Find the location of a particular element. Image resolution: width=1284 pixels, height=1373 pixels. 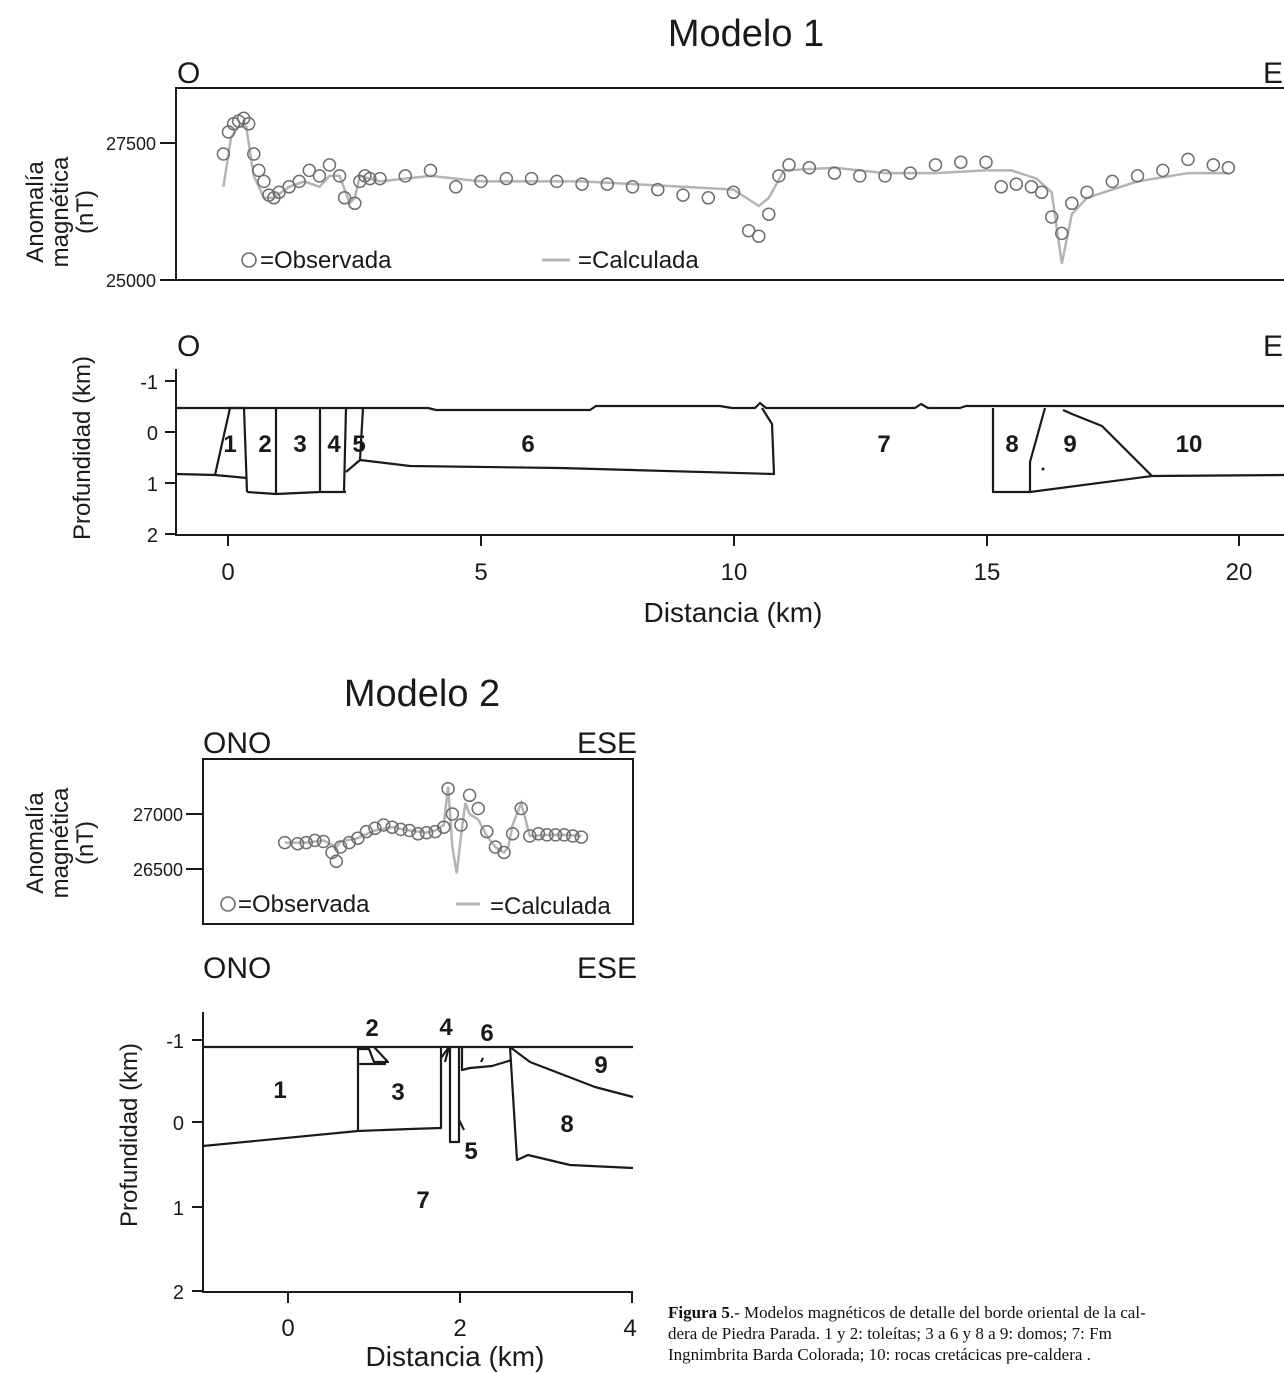

model2-mag-ylabel-line1: Anomalía is located at coordinates (35, 843).